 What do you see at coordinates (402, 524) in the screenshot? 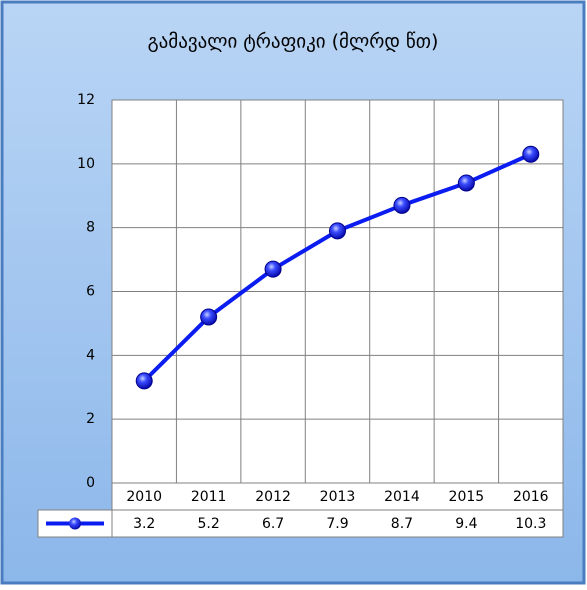
I see `data-table-value: 8.7` at bounding box center [402, 524].